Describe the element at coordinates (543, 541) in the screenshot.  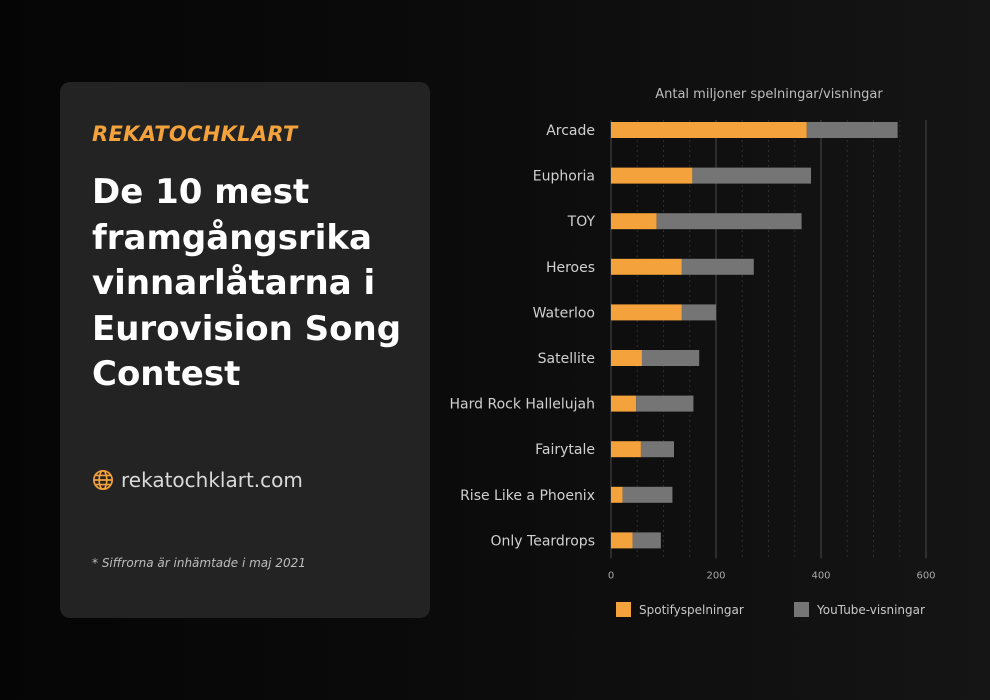
I see `category-label: Only Teardrops` at that location.